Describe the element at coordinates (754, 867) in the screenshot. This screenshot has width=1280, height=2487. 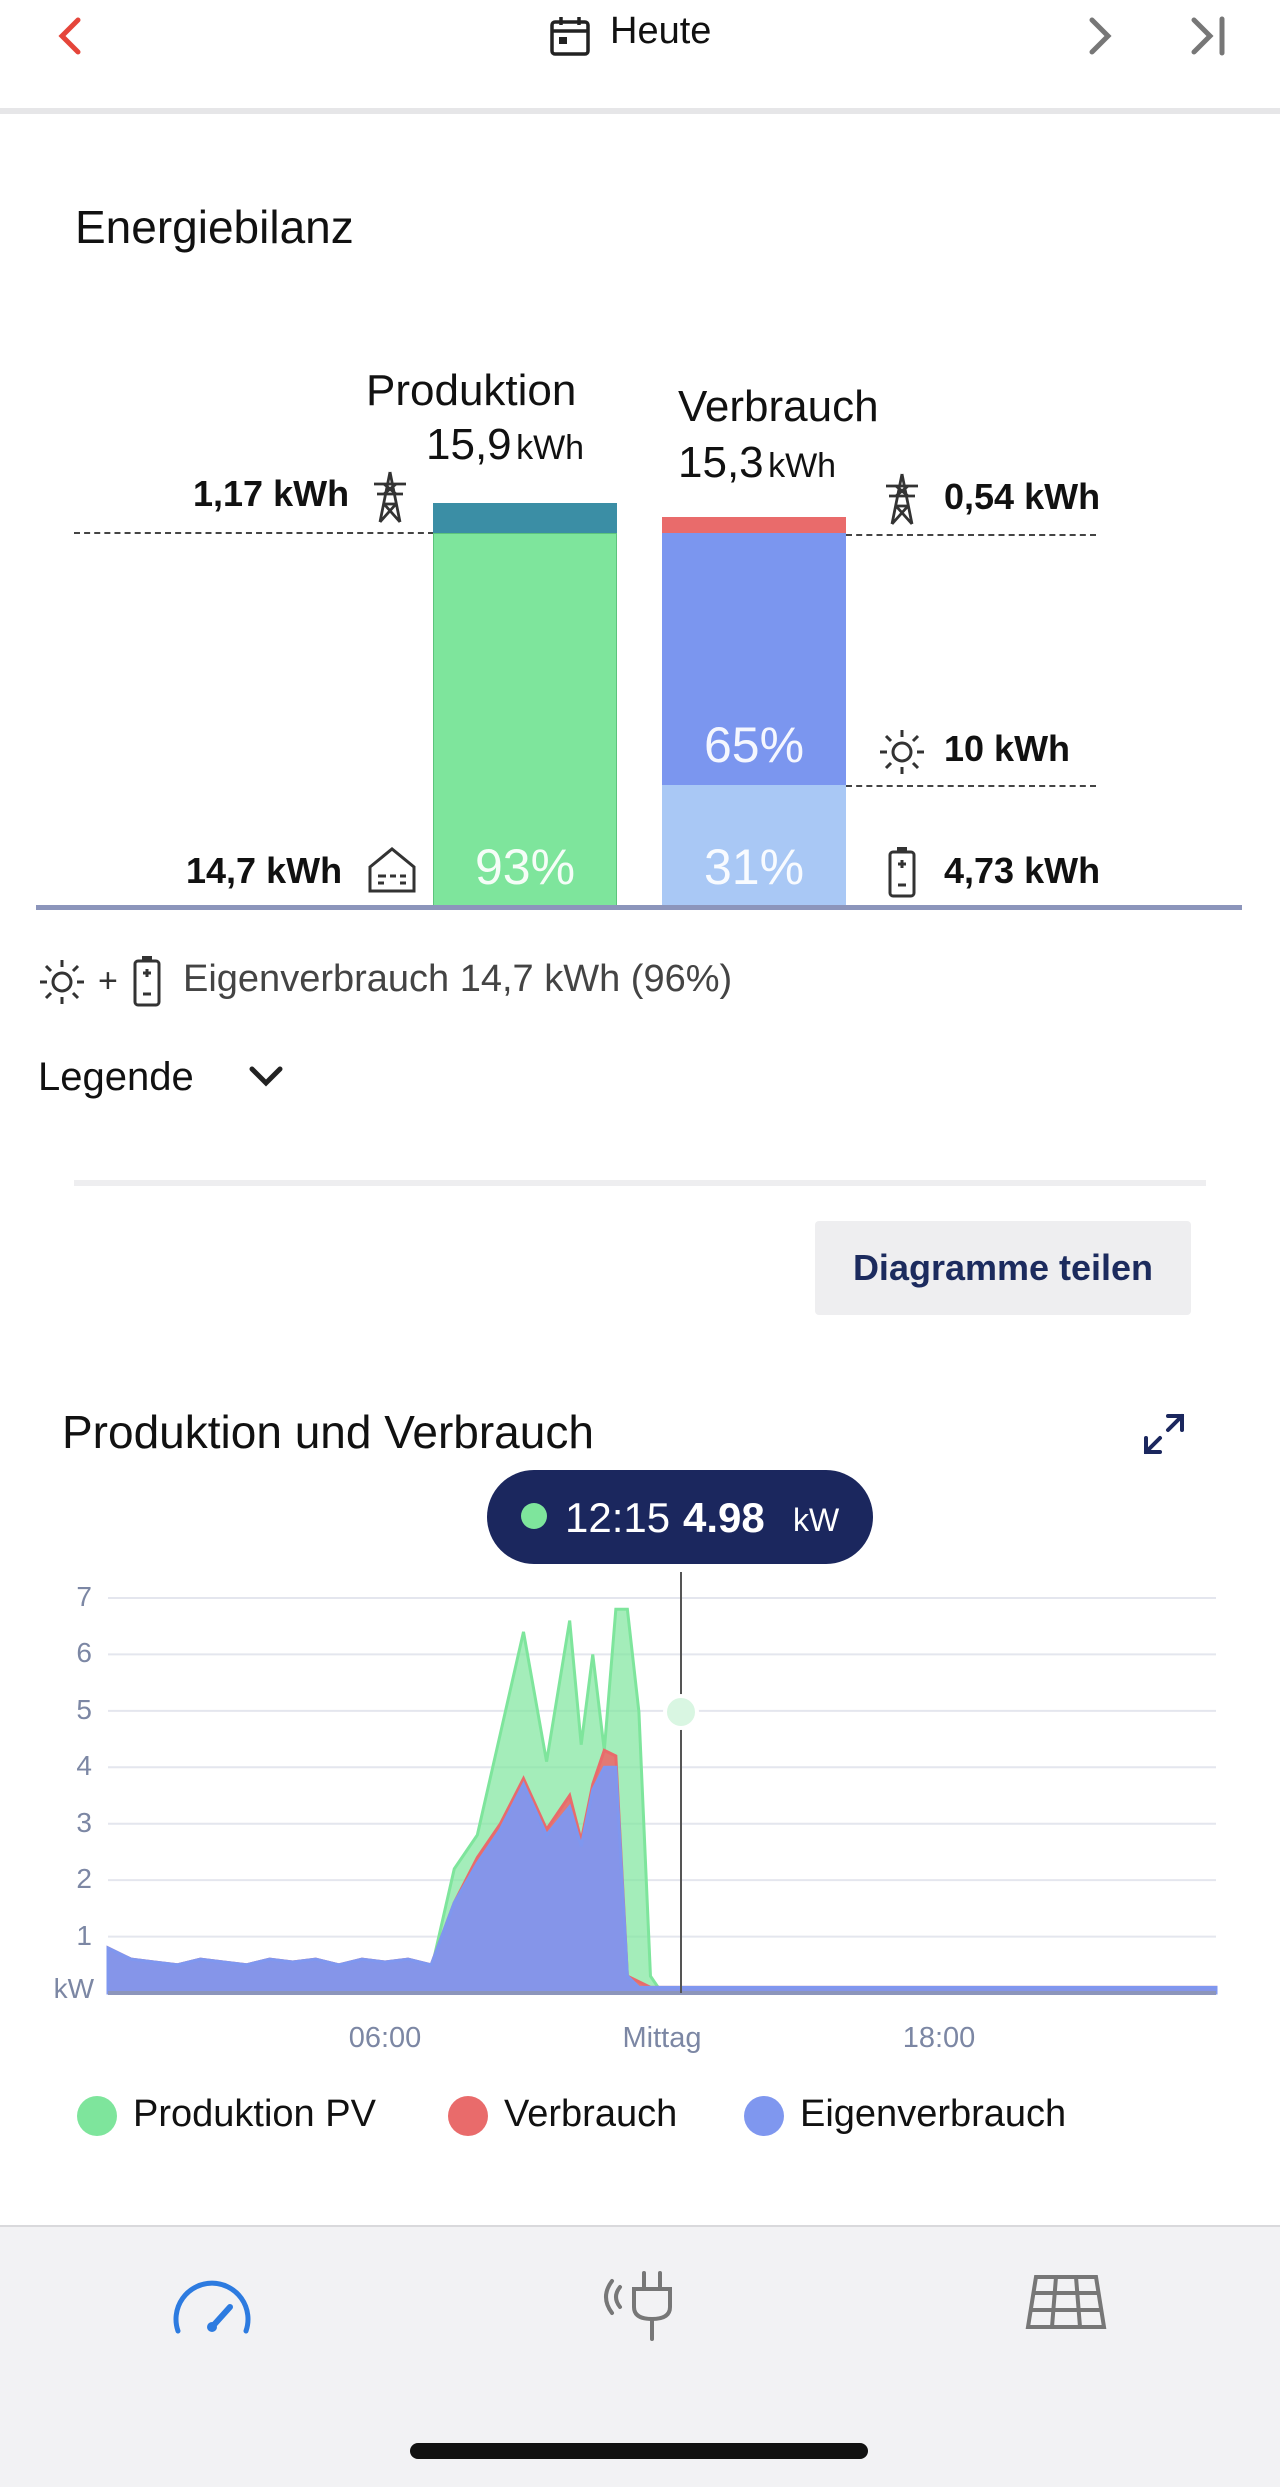
I see `consumption-battery-percent: 31%` at that location.